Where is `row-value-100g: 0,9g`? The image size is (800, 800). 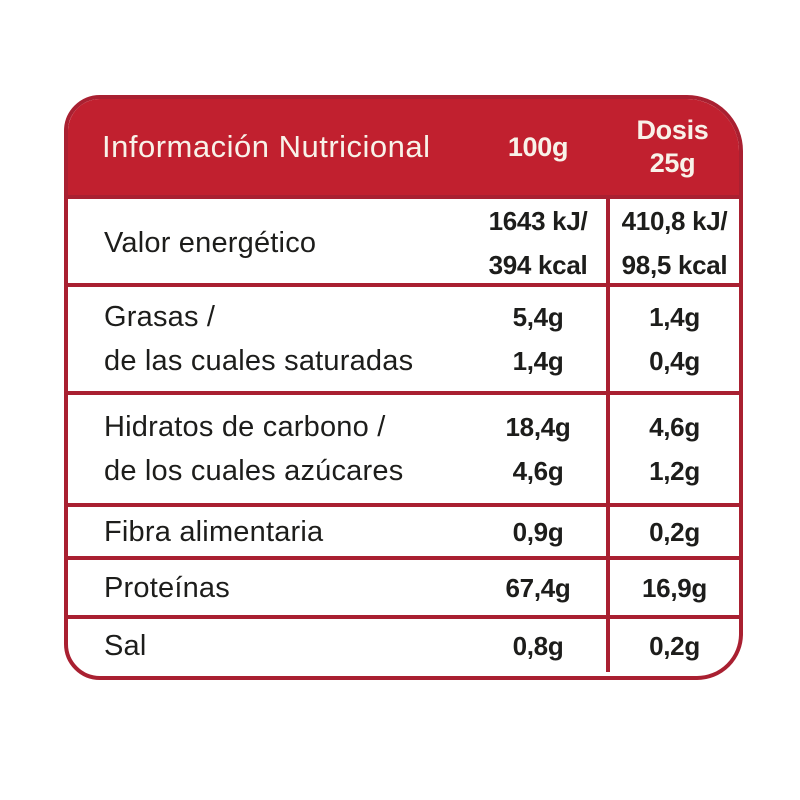 row-value-100g: 0,9g is located at coordinates (538, 531).